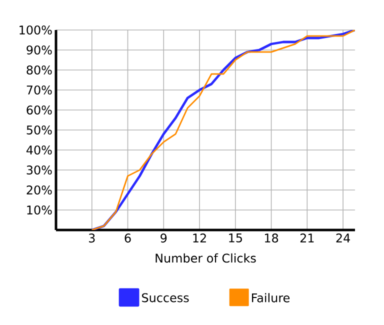 The width and height of the screenshot is (384, 325). What do you see at coordinates (271, 297) in the screenshot?
I see `legend-label: Failure` at bounding box center [271, 297].